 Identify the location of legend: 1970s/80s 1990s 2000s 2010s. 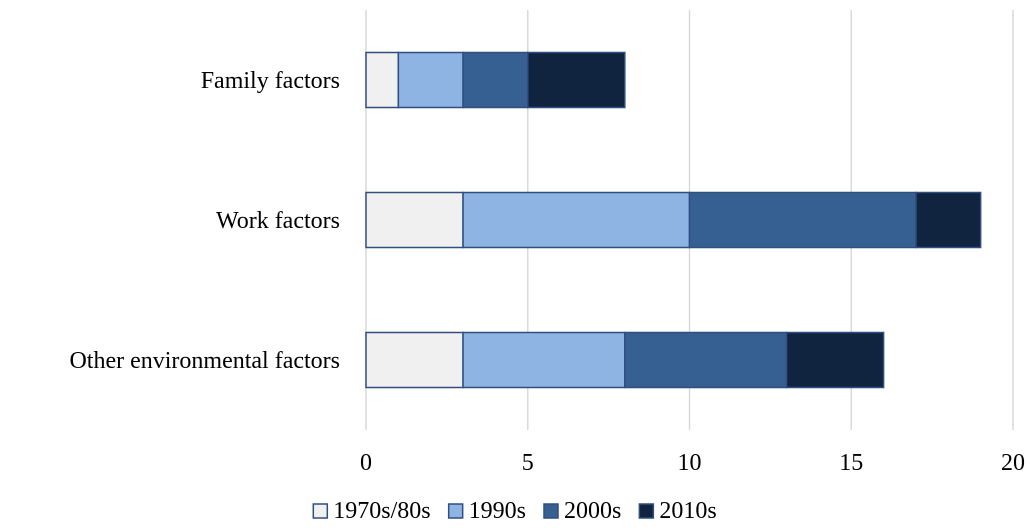
(514, 511).